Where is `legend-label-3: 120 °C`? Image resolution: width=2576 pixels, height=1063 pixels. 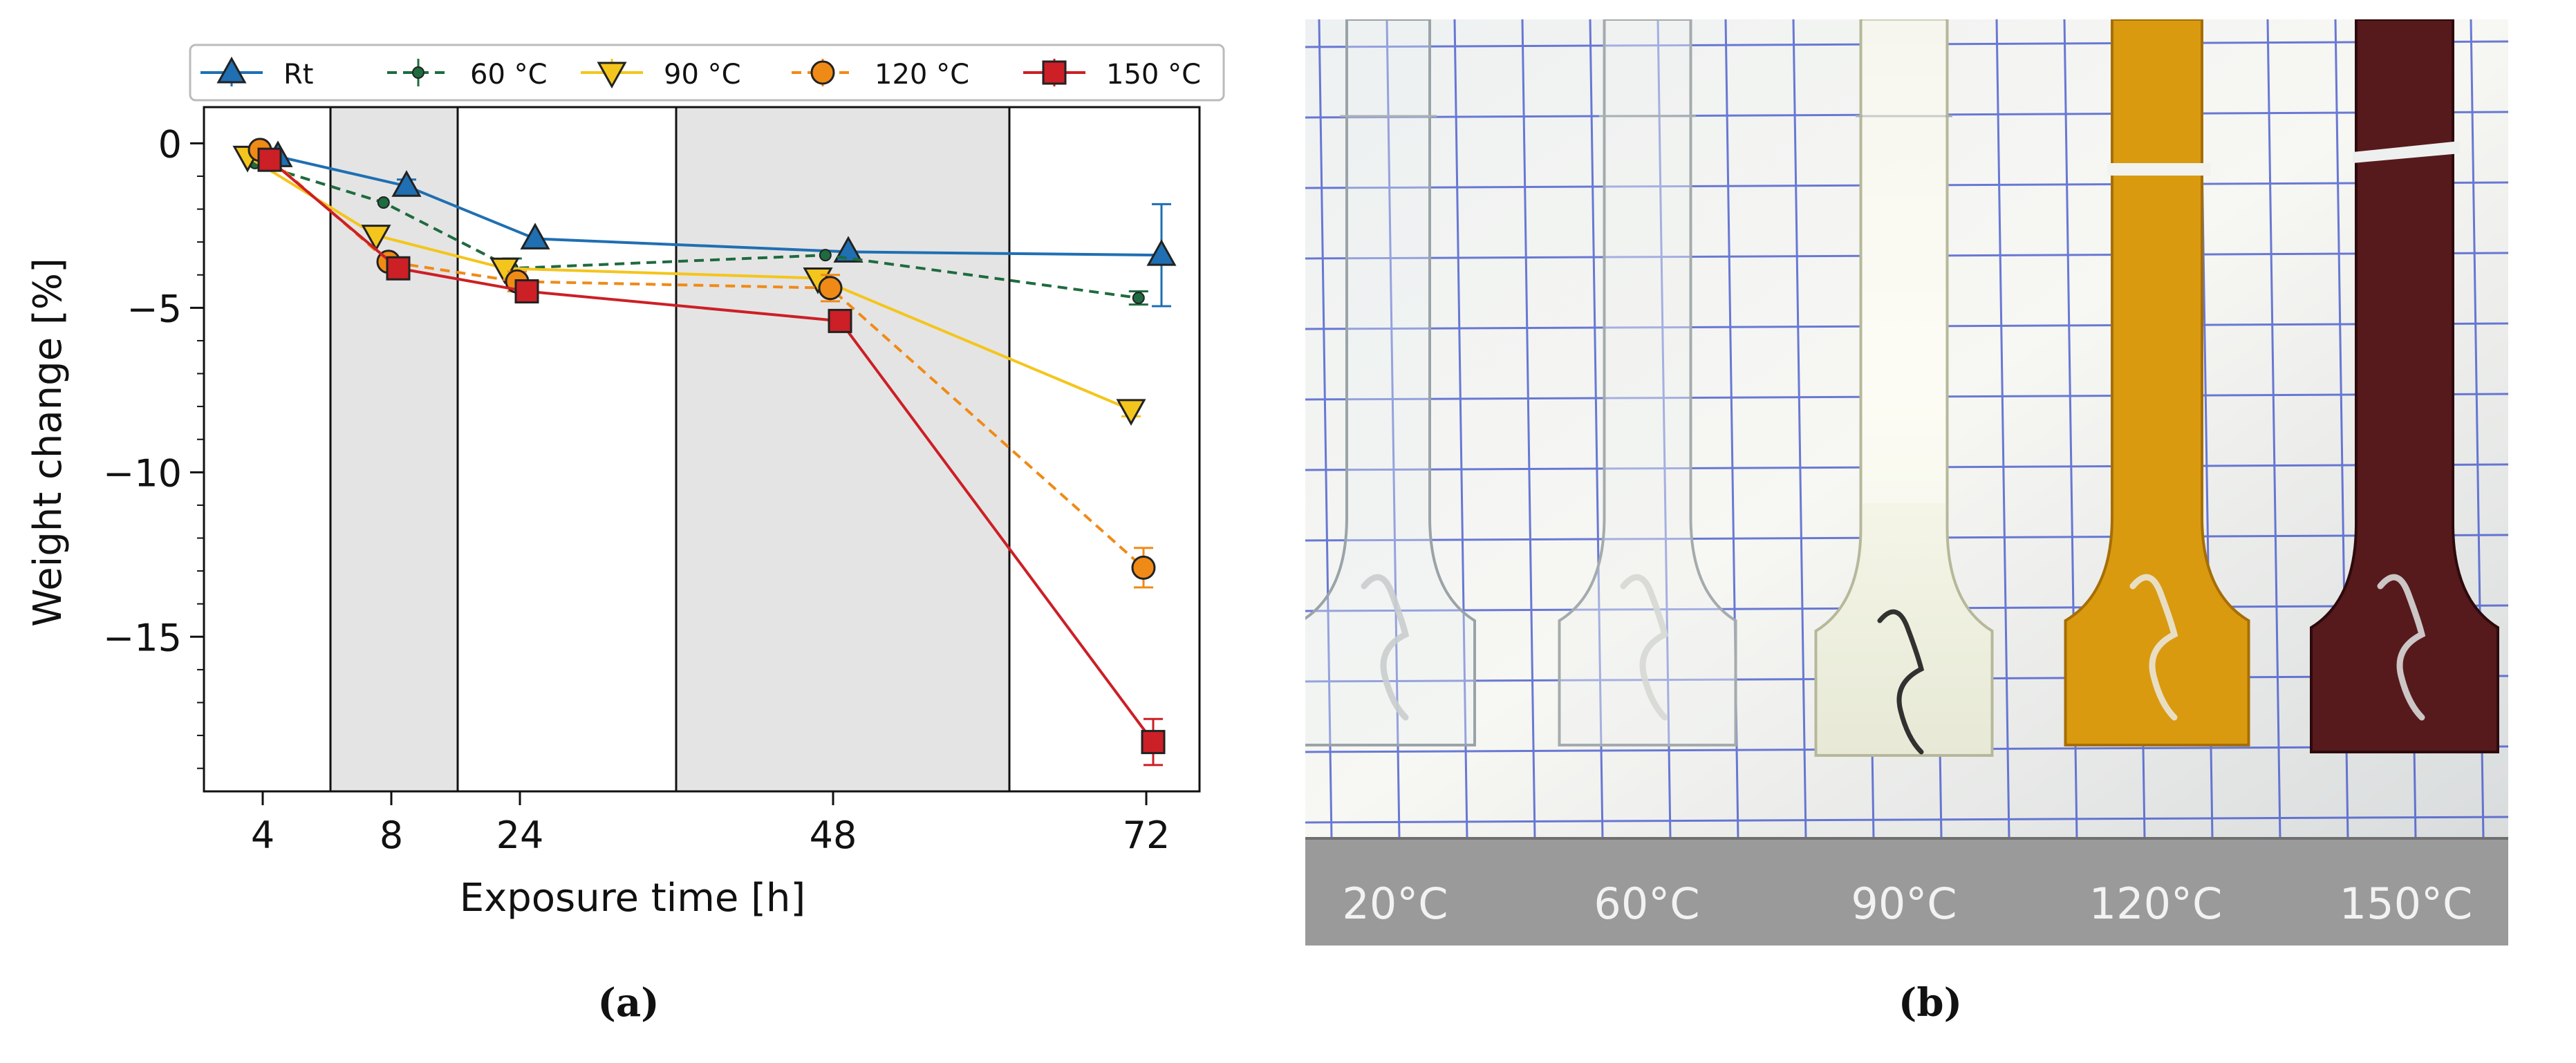
legend-label-3: 120 °C is located at coordinates (922, 75).